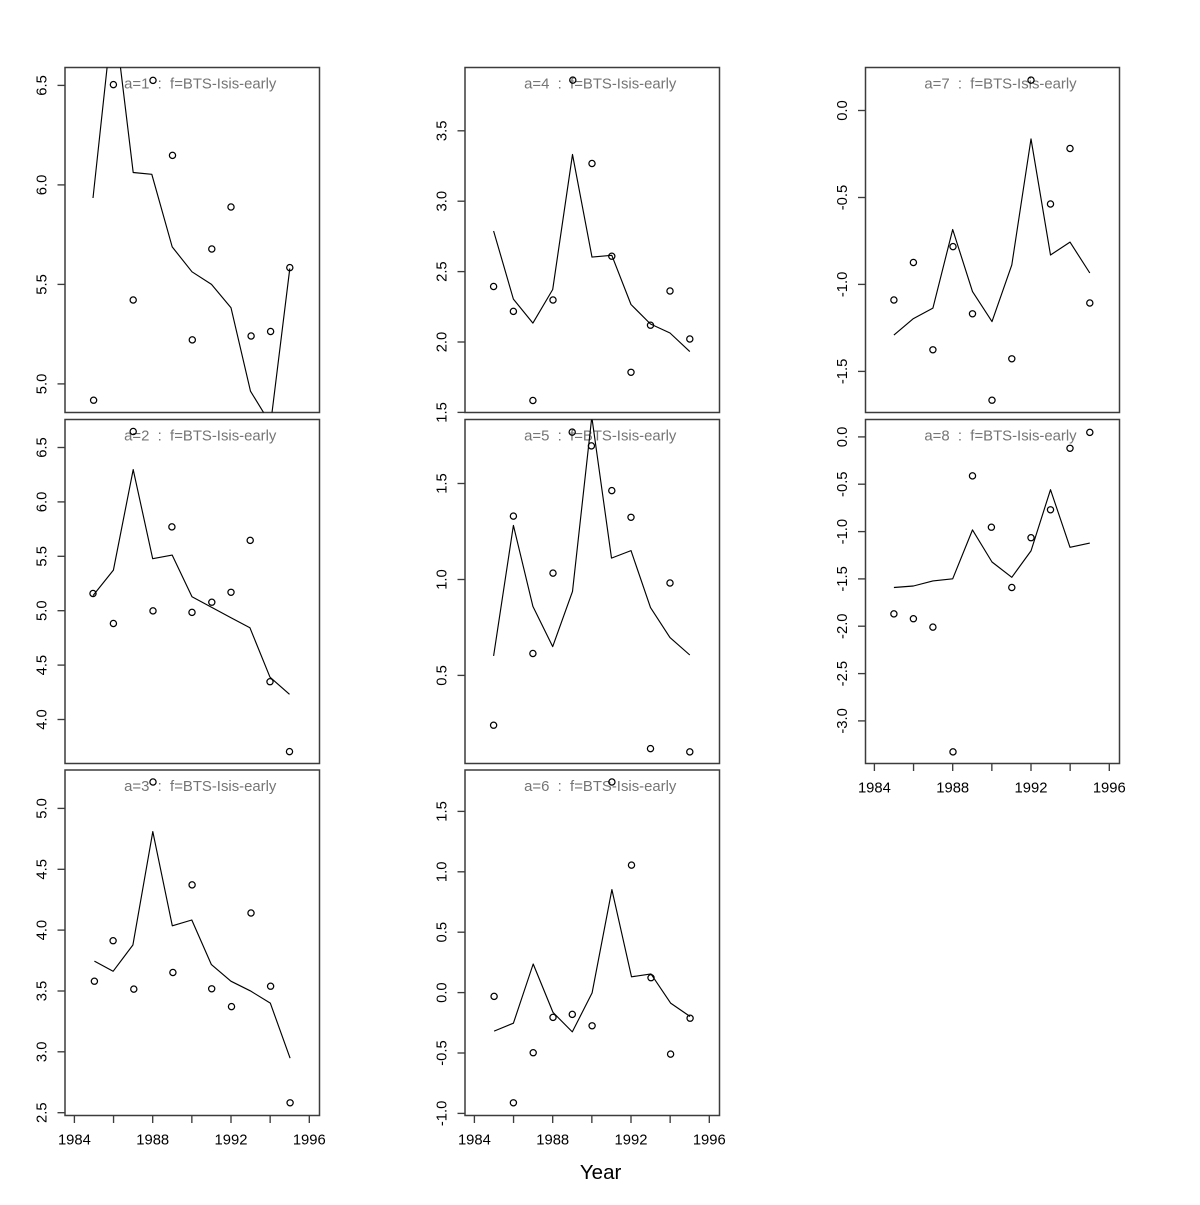  I want to click on svg-text: a=1 : f=BTS-Isis-early, so click(200, 85).